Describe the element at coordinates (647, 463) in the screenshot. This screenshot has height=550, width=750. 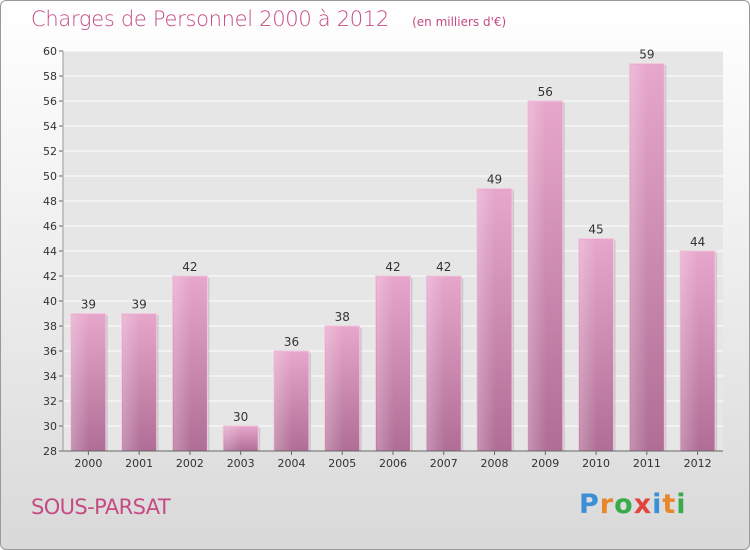
I see `x-tick-label: 2011` at that location.